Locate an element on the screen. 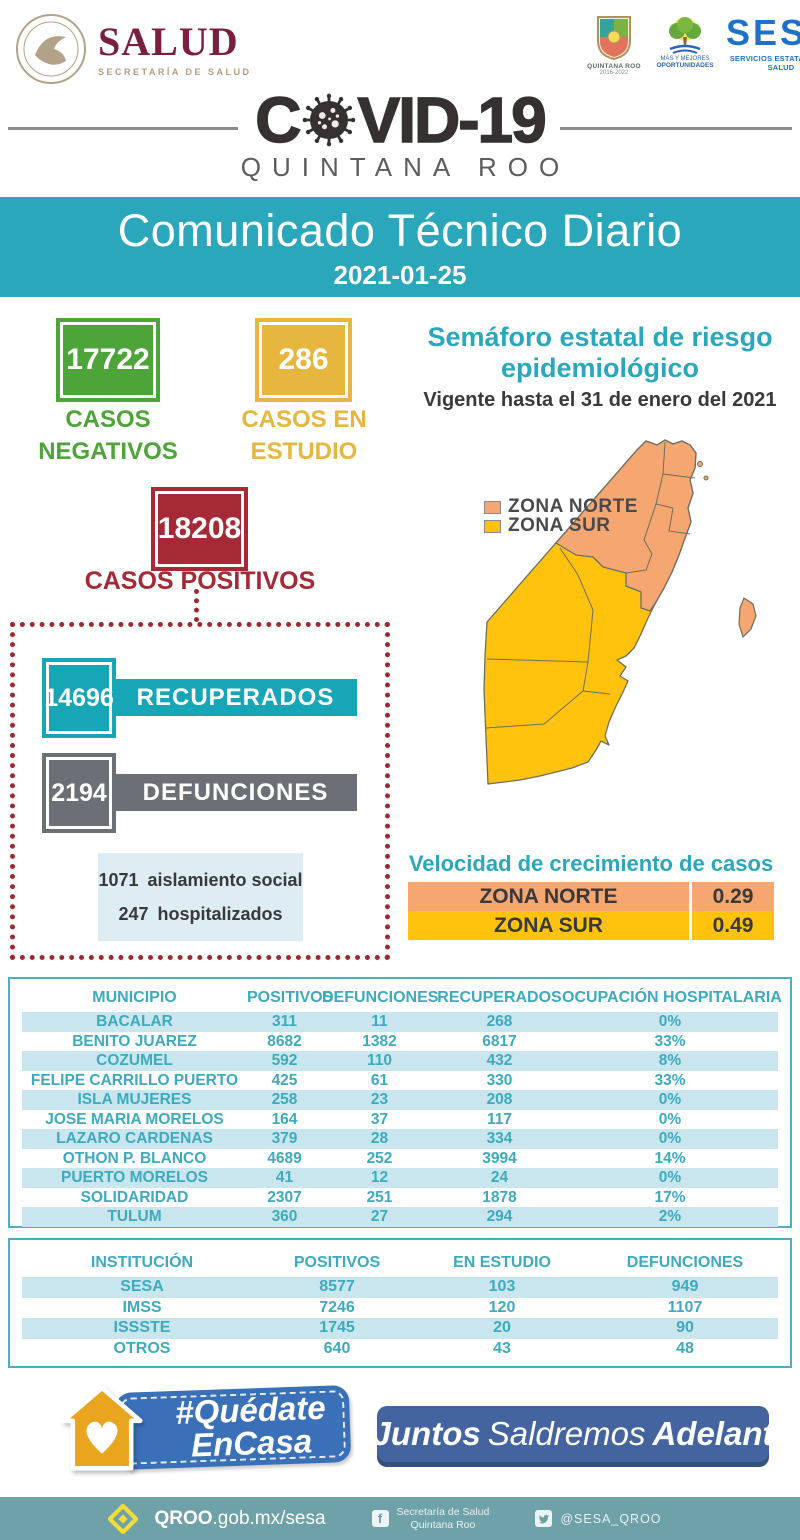 This screenshot has width=800, height=1540. column-header: INSTITUCIÓN is located at coordinates (142, 1262).